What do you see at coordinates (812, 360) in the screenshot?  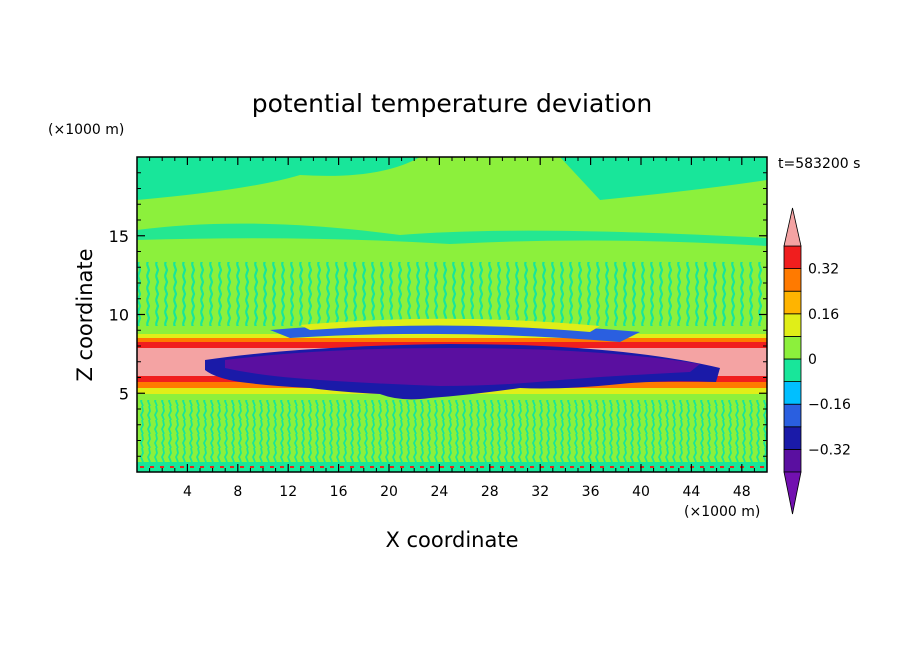 I see `colorbar-label: 0` at bounding box center [812, 360].